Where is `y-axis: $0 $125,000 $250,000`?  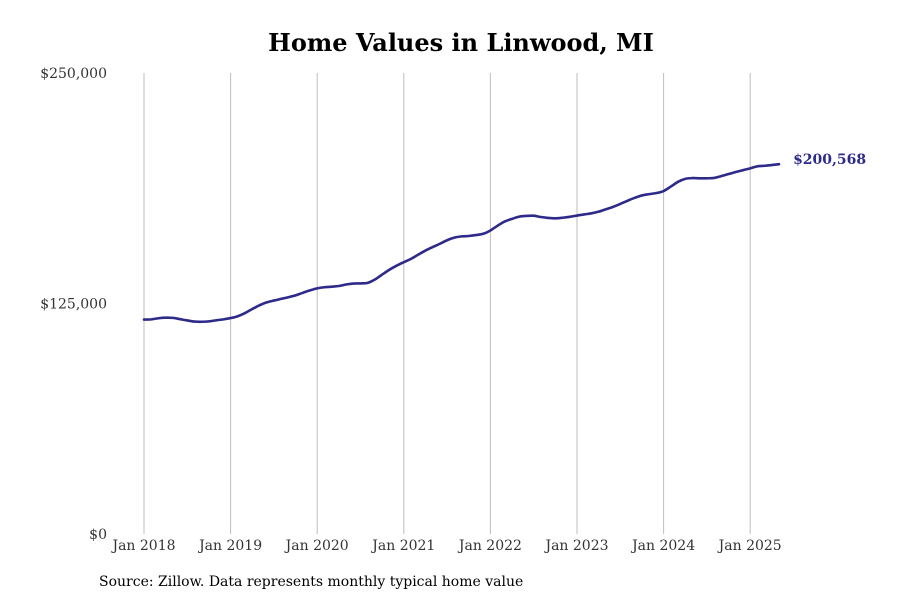 y-axis: $0 $125,000 $250,000 is located at coordinates (73, 304).